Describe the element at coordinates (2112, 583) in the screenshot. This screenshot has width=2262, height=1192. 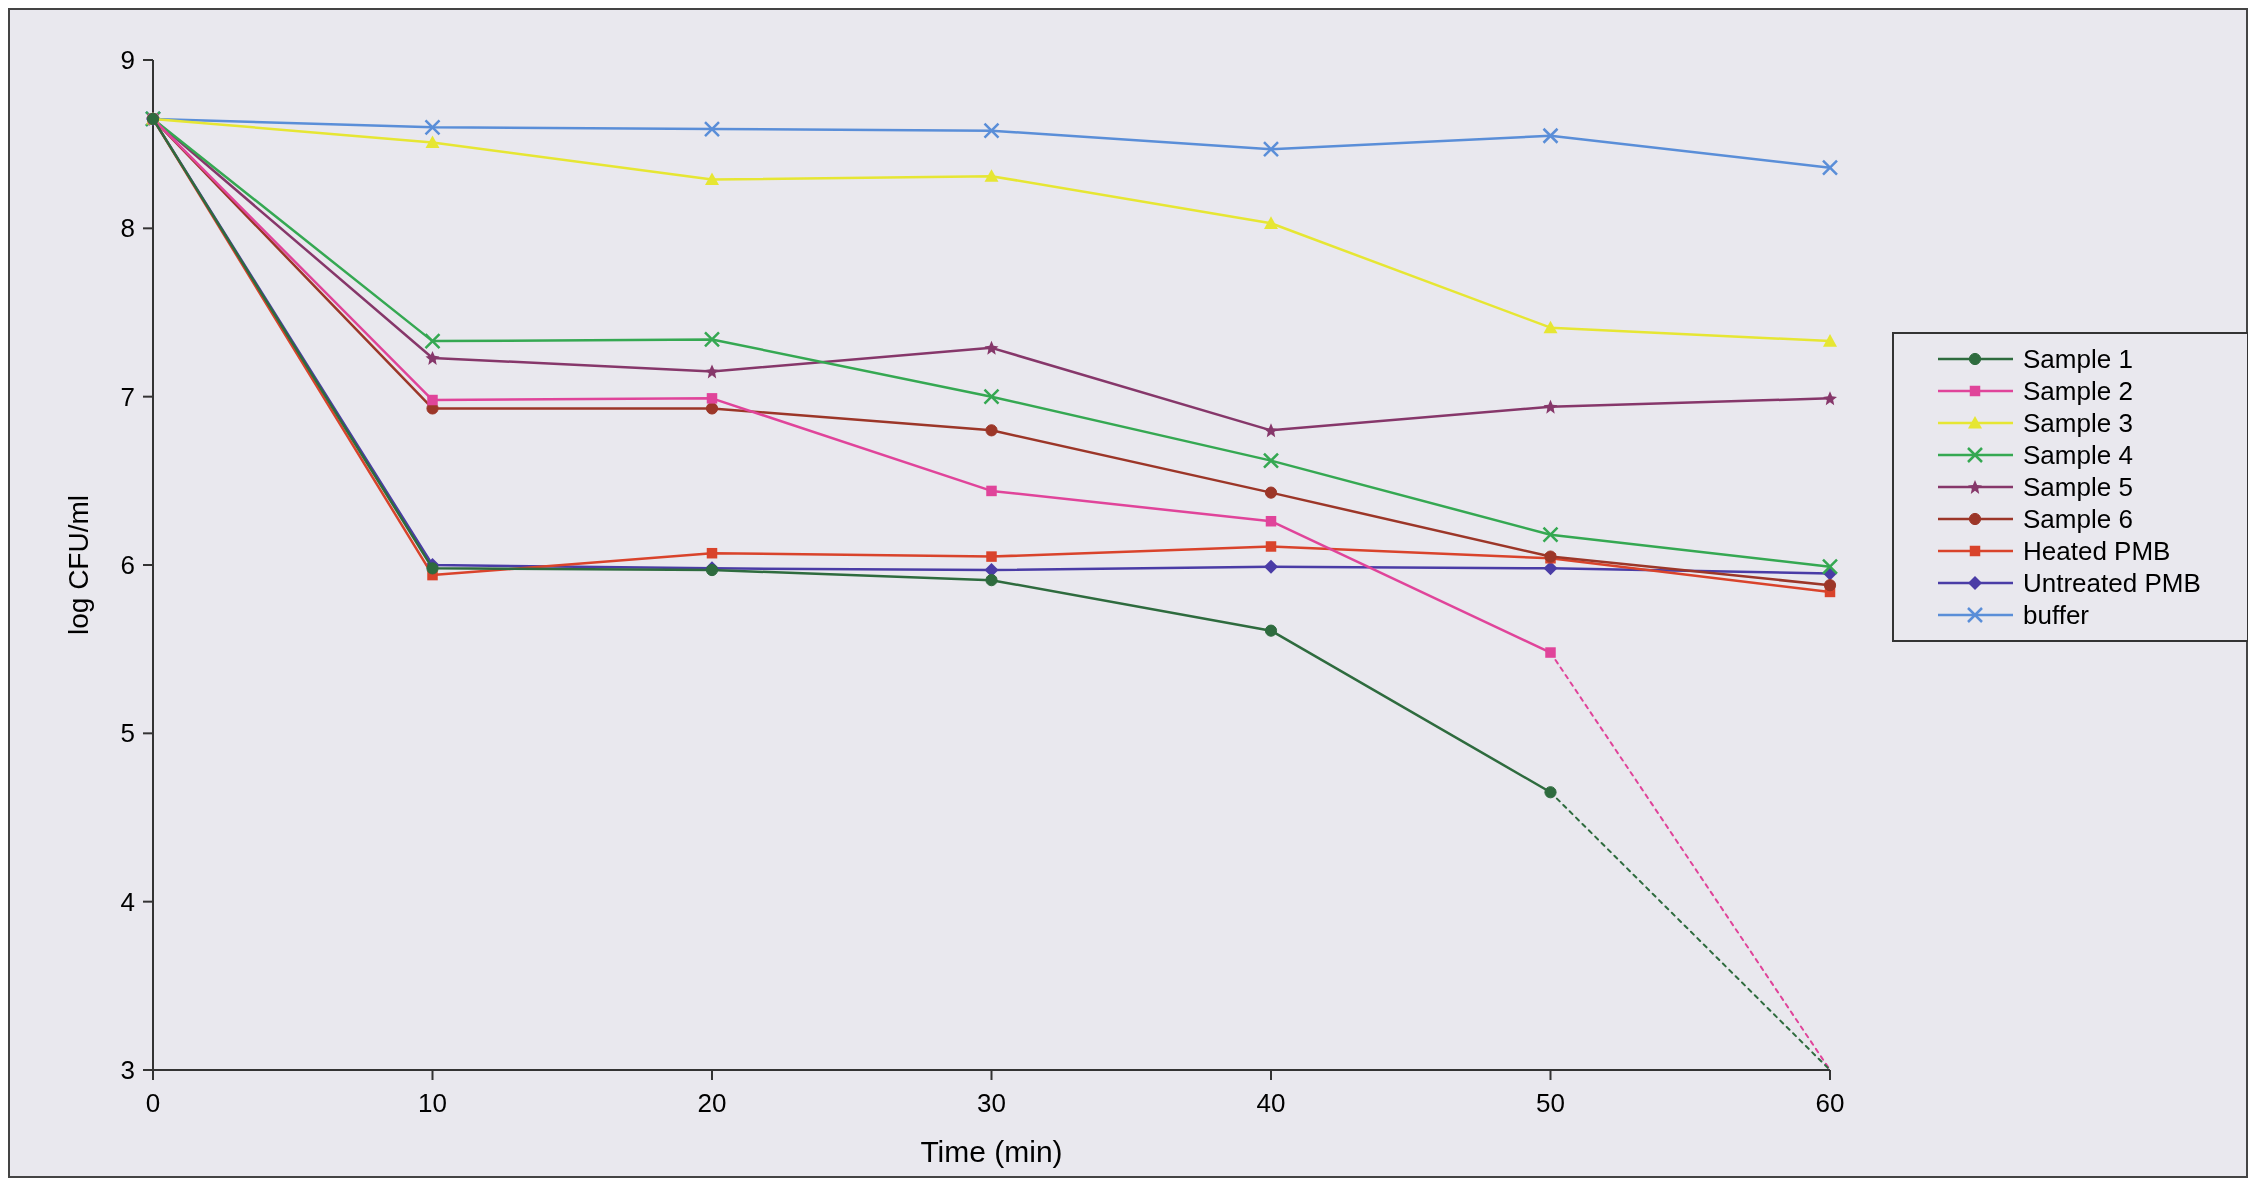
I see `legend-label: Untreated PMB` at that location.